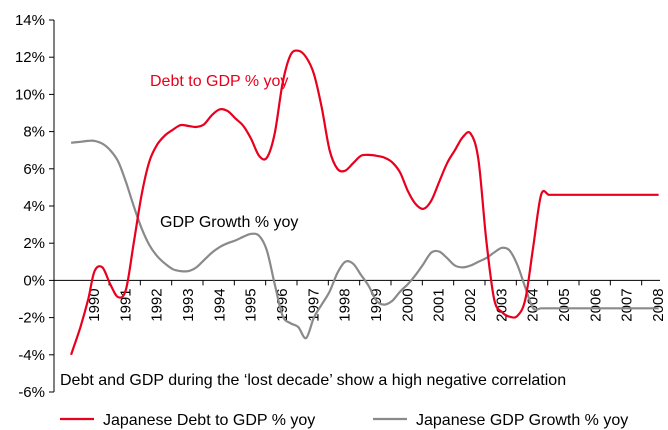 Image resolution: width=668 pixels, height=430 pixels. I want to click on y-tick-label: 10%, so click(30, 94).